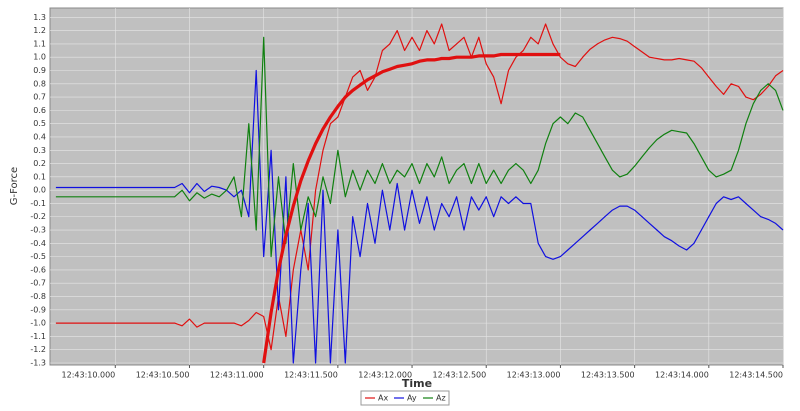  I want to click on y-tick-label: -0.1, so click(38, 203).